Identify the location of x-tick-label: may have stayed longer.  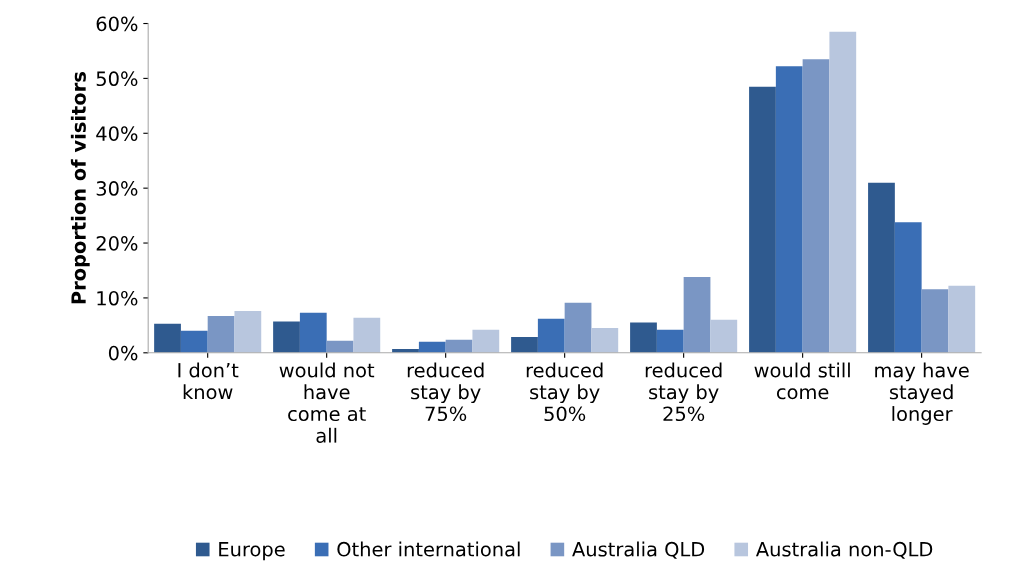
(922, 393).